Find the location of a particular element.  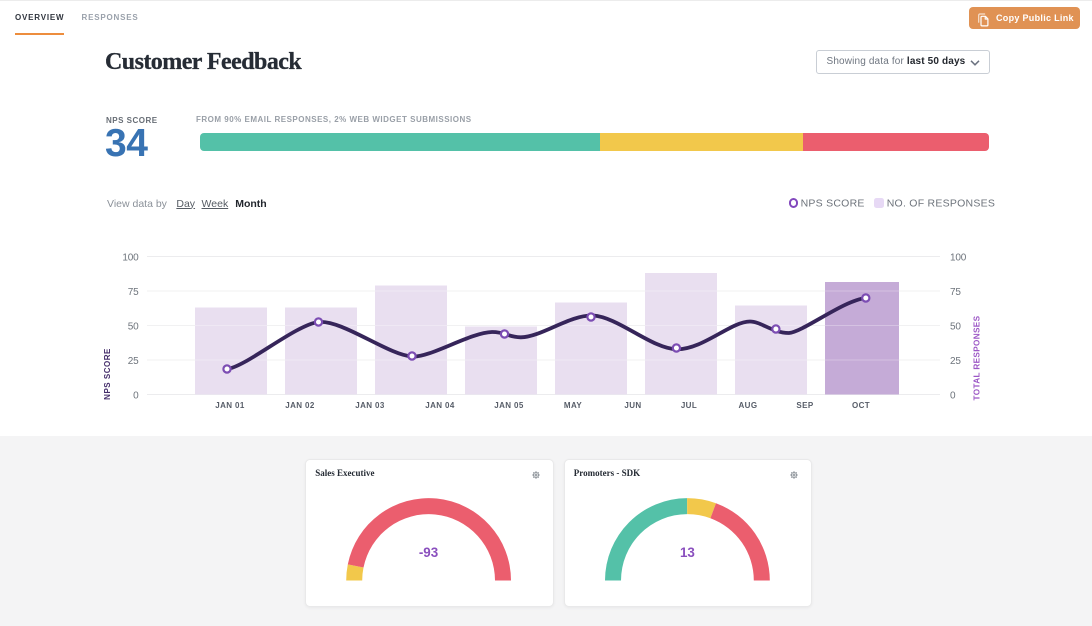

svg-text: TOTAL RESPONSES is located at coordinates (977, 357).